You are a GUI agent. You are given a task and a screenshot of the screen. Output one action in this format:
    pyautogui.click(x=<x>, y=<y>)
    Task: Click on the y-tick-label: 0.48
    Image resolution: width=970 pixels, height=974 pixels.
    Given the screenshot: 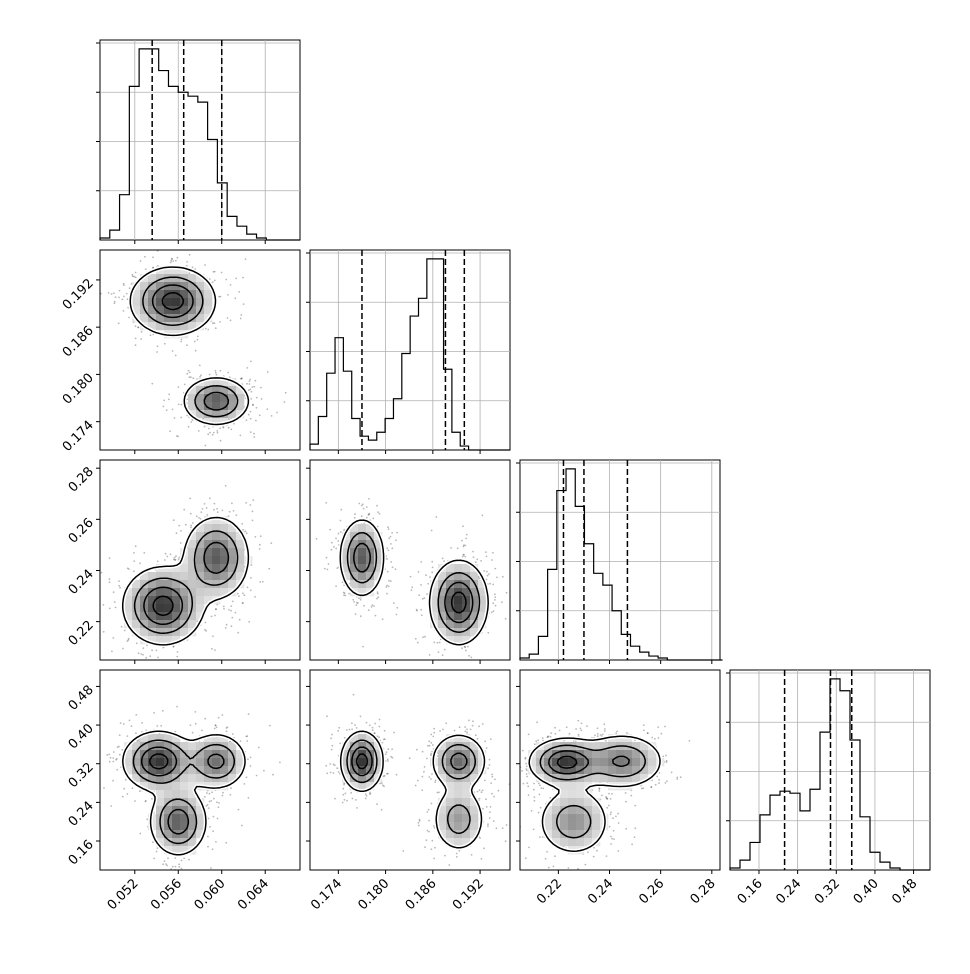 What is the action you would take?
    pyautogui.click(x=81, y=698)
    